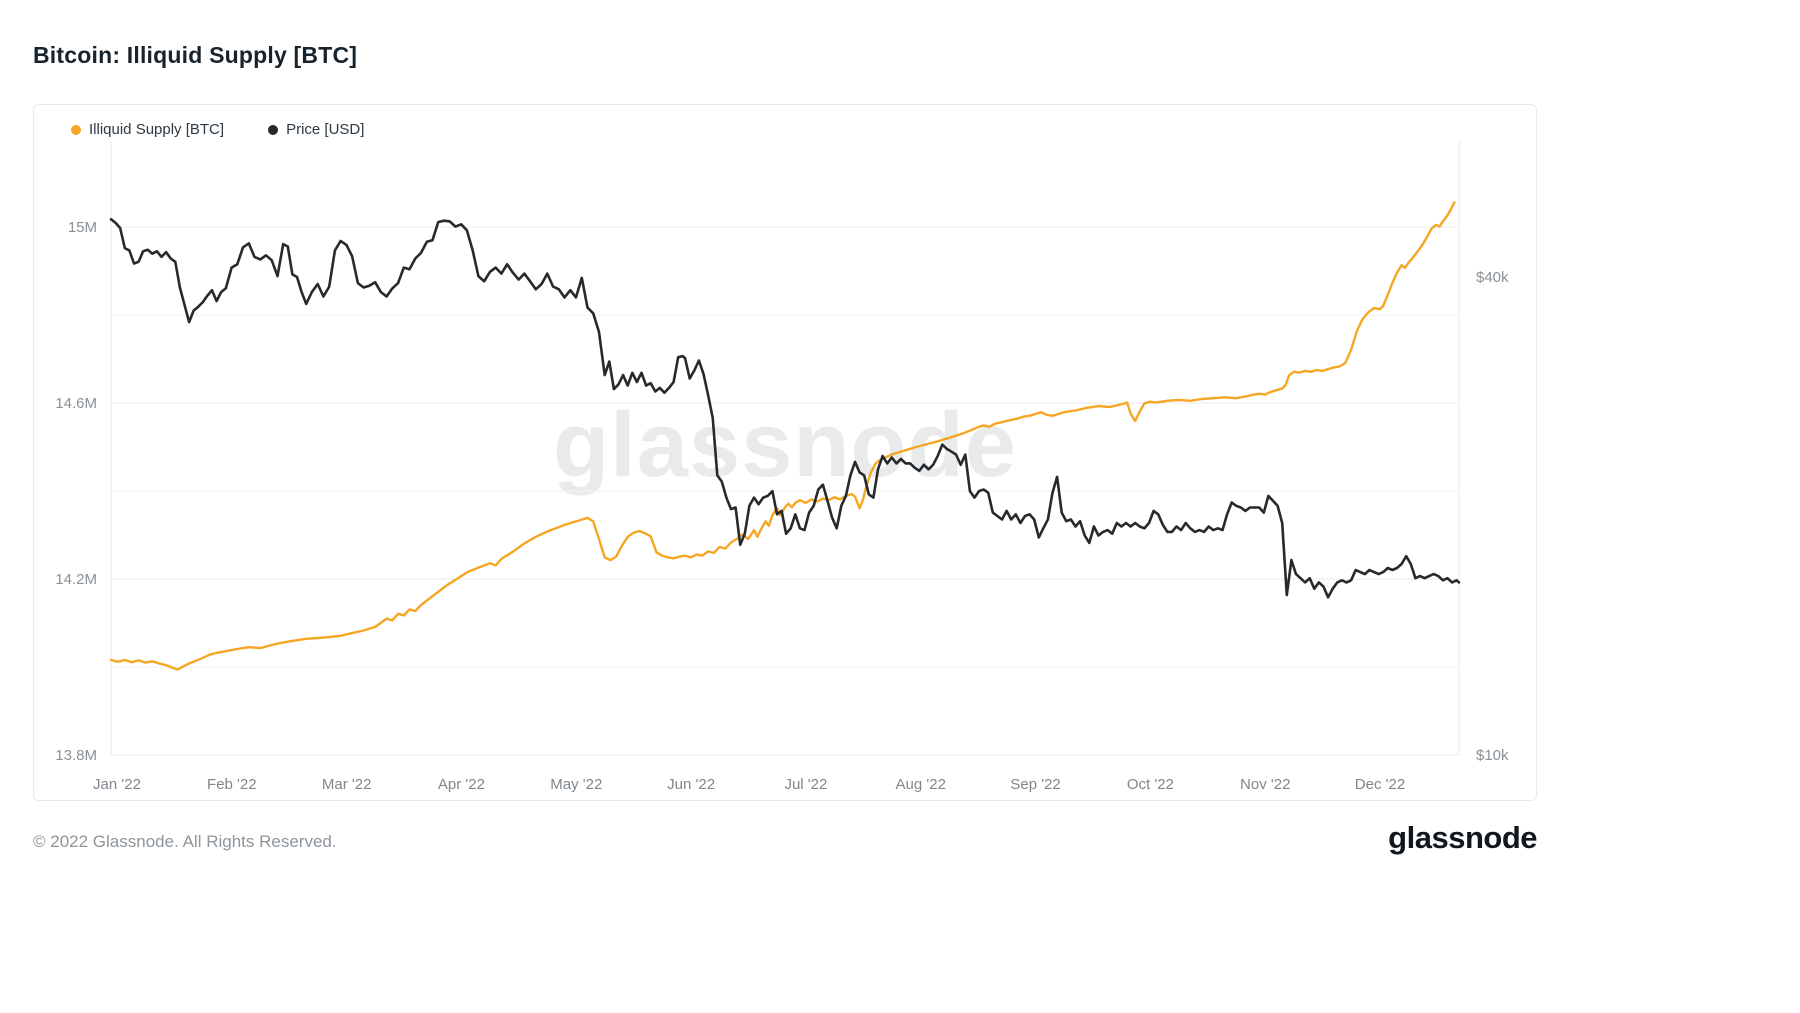  Describe the element at coordinates (82, 227) in the screenshot. I see `y-left-tick-label: 15M` at that location.